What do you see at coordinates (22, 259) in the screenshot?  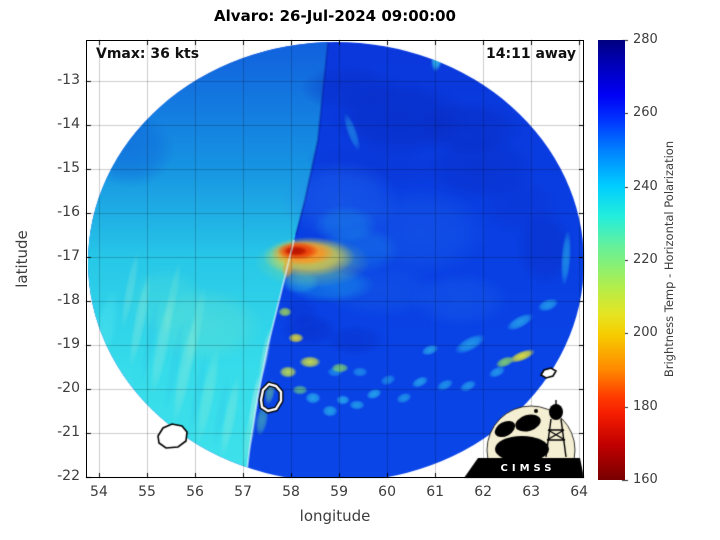 I see `y-axis-label: latitude` at bounding box center [22, 259].